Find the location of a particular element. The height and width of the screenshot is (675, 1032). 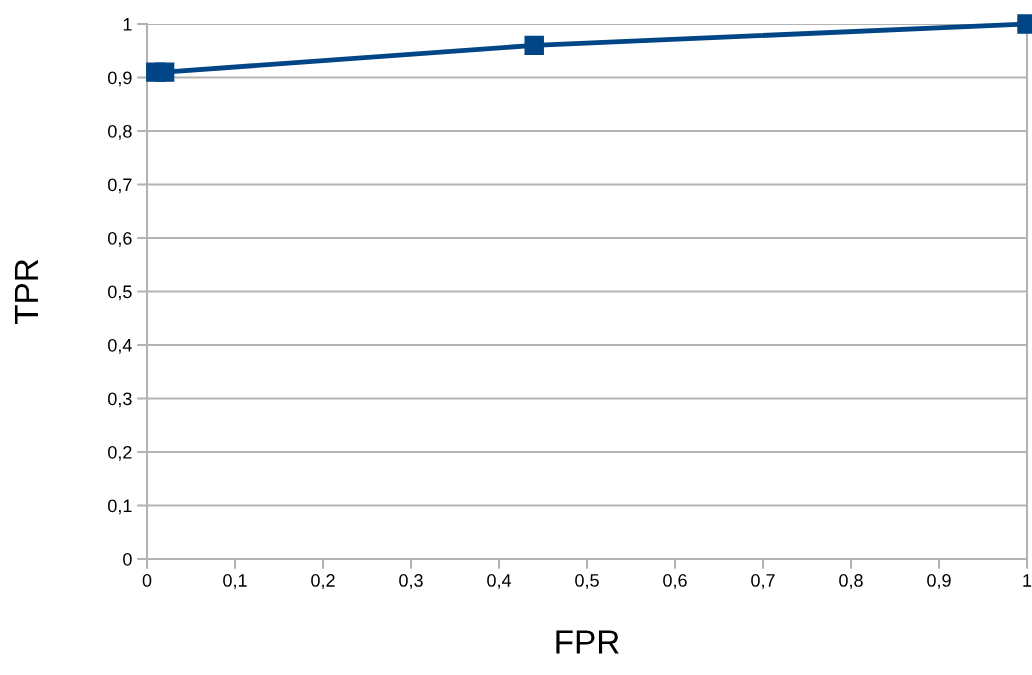

y-tick-label: 0 is located at coordinates (127, 559).